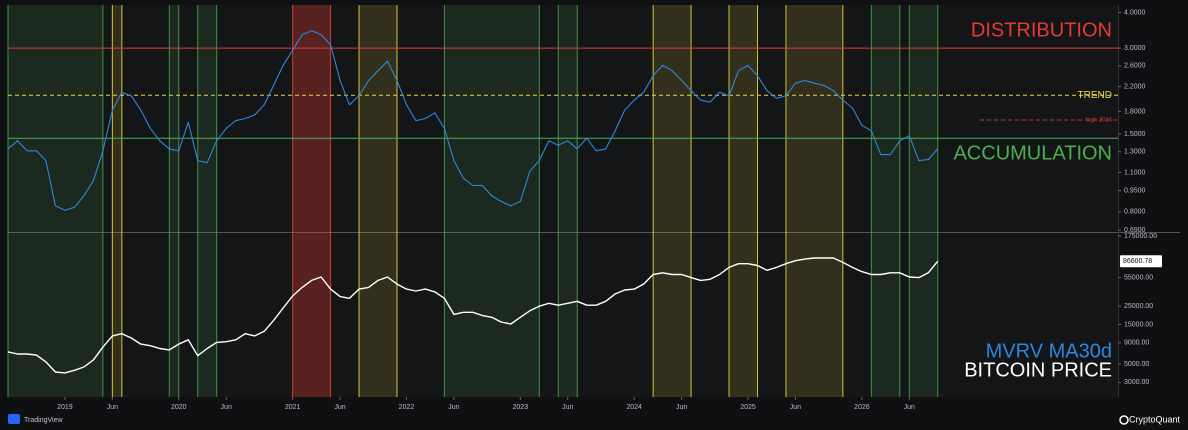 This screenshot has width=1188, height=430. Describe the element at coordinates (1135, 190) in the screenshot. I see `y-tick-label: 0.9500` at that location.